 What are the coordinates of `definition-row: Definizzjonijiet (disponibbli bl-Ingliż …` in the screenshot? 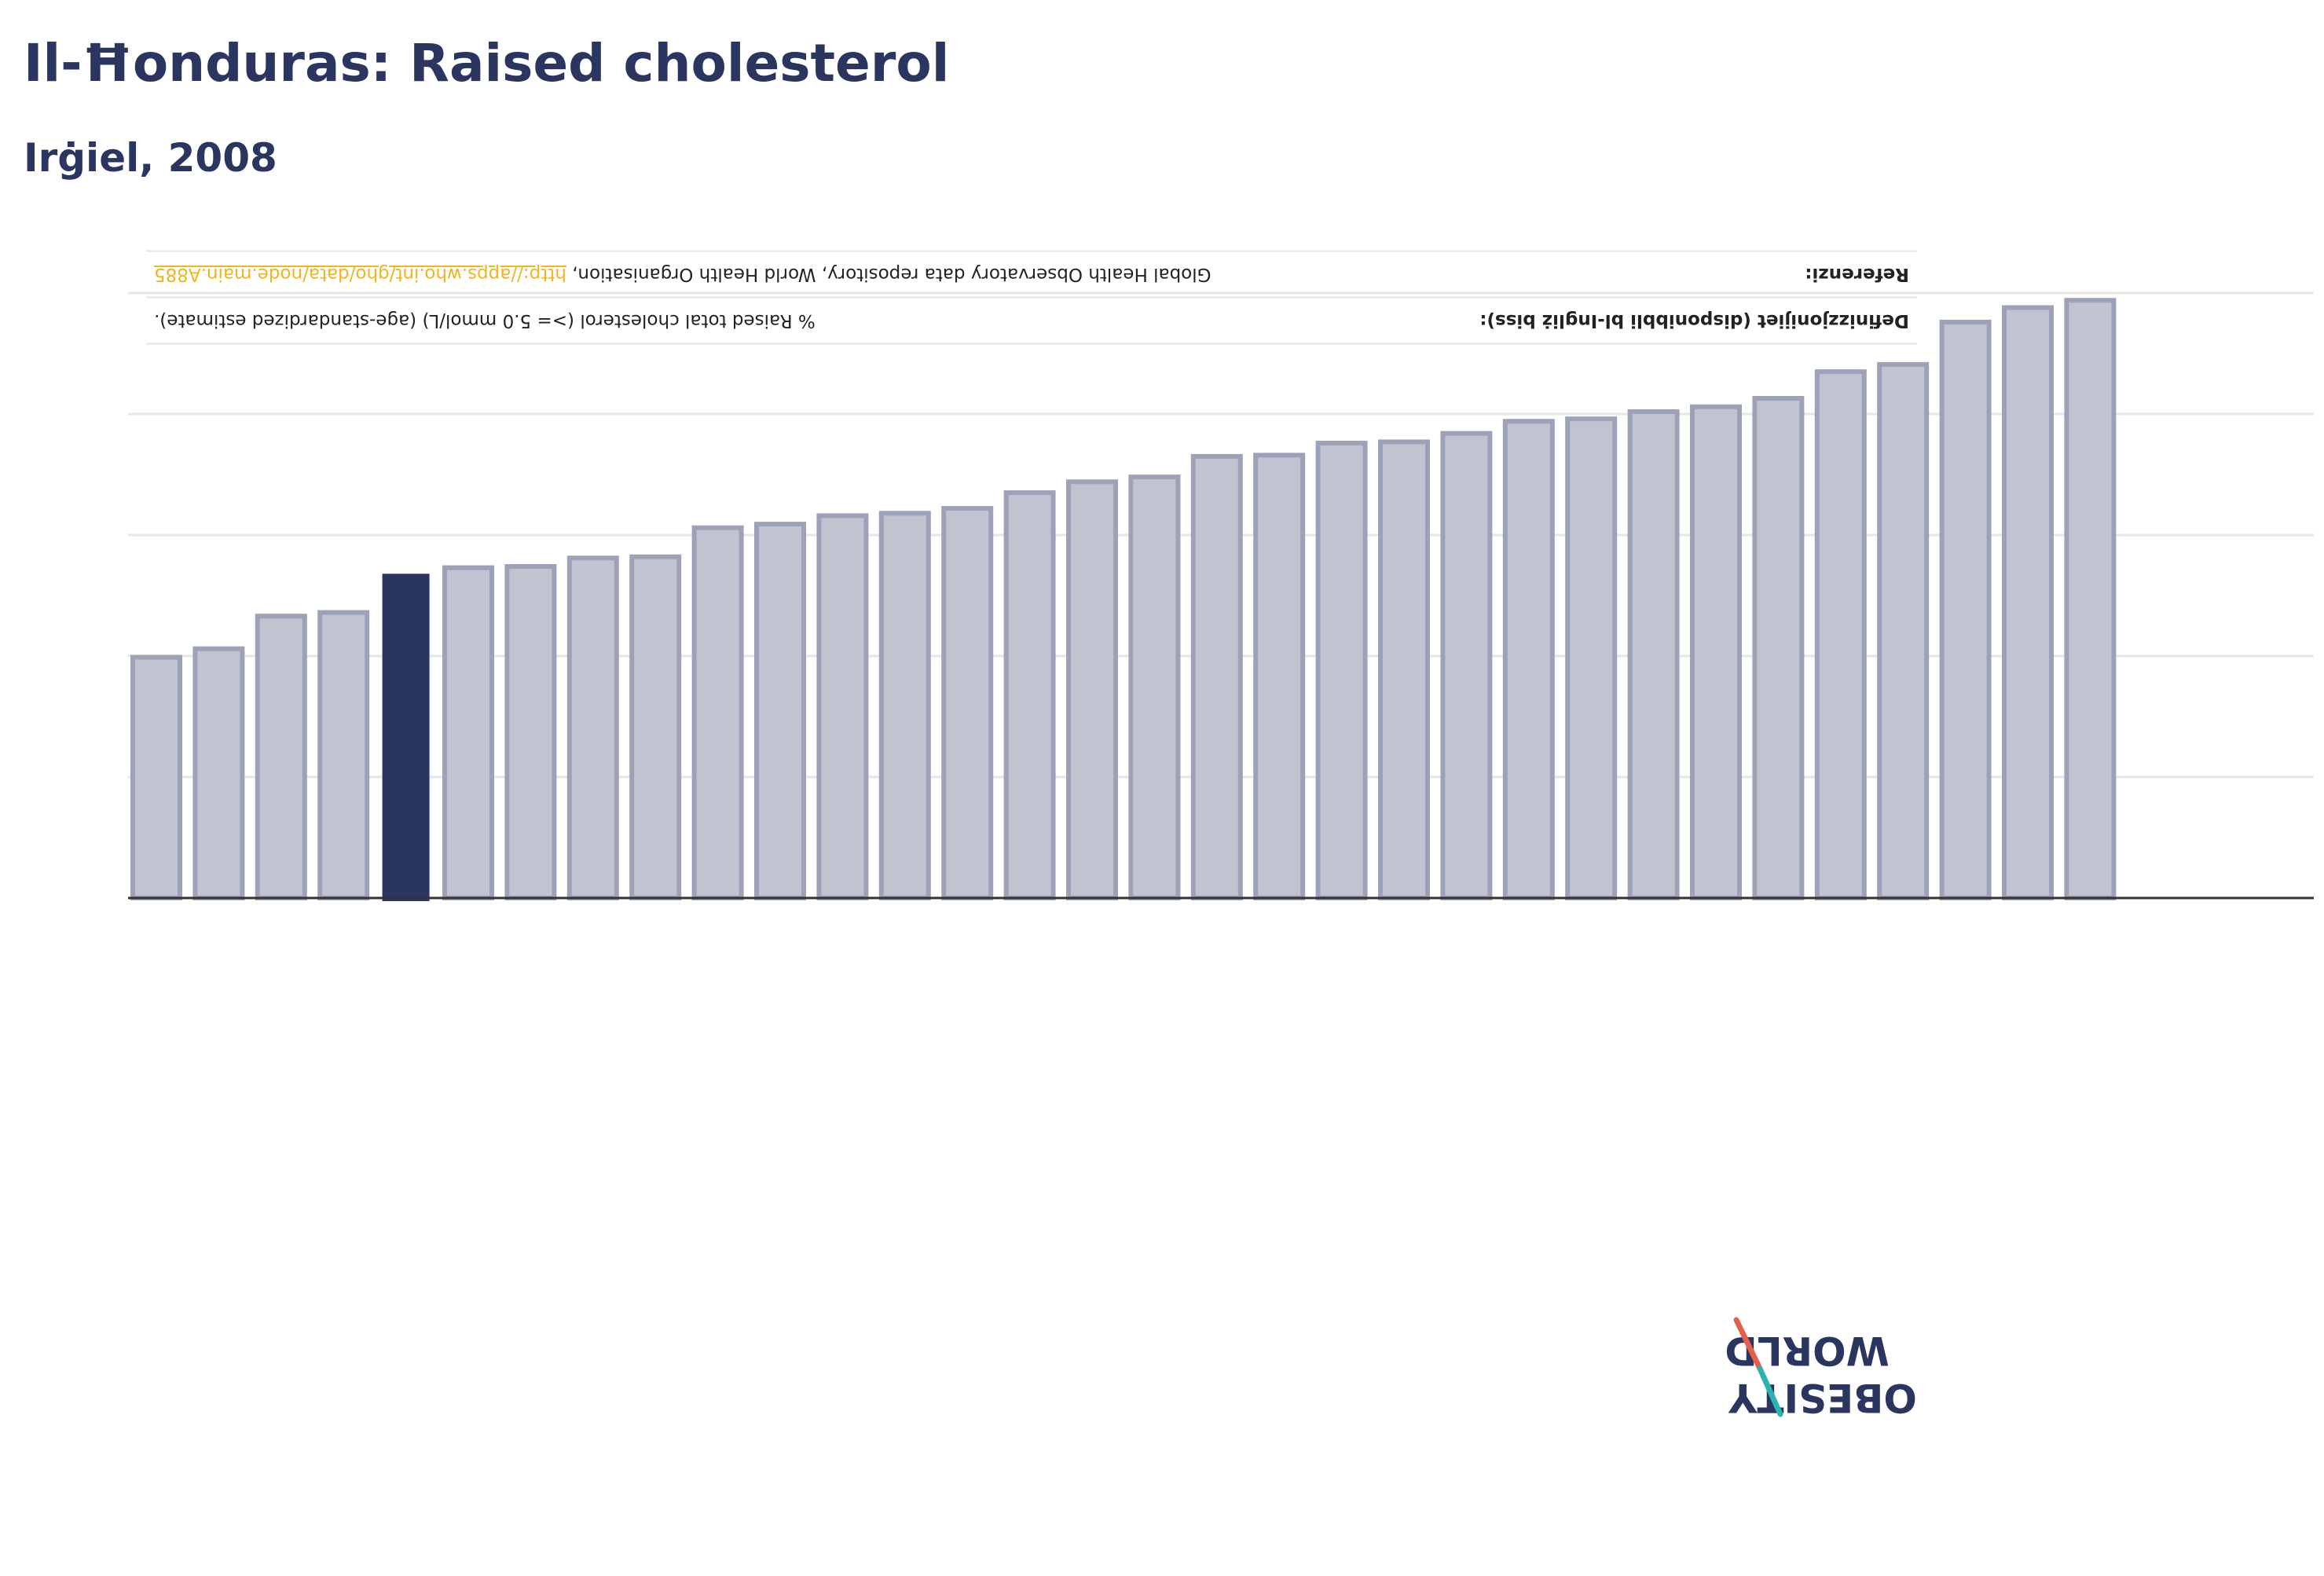 It's located at (1031, 322).